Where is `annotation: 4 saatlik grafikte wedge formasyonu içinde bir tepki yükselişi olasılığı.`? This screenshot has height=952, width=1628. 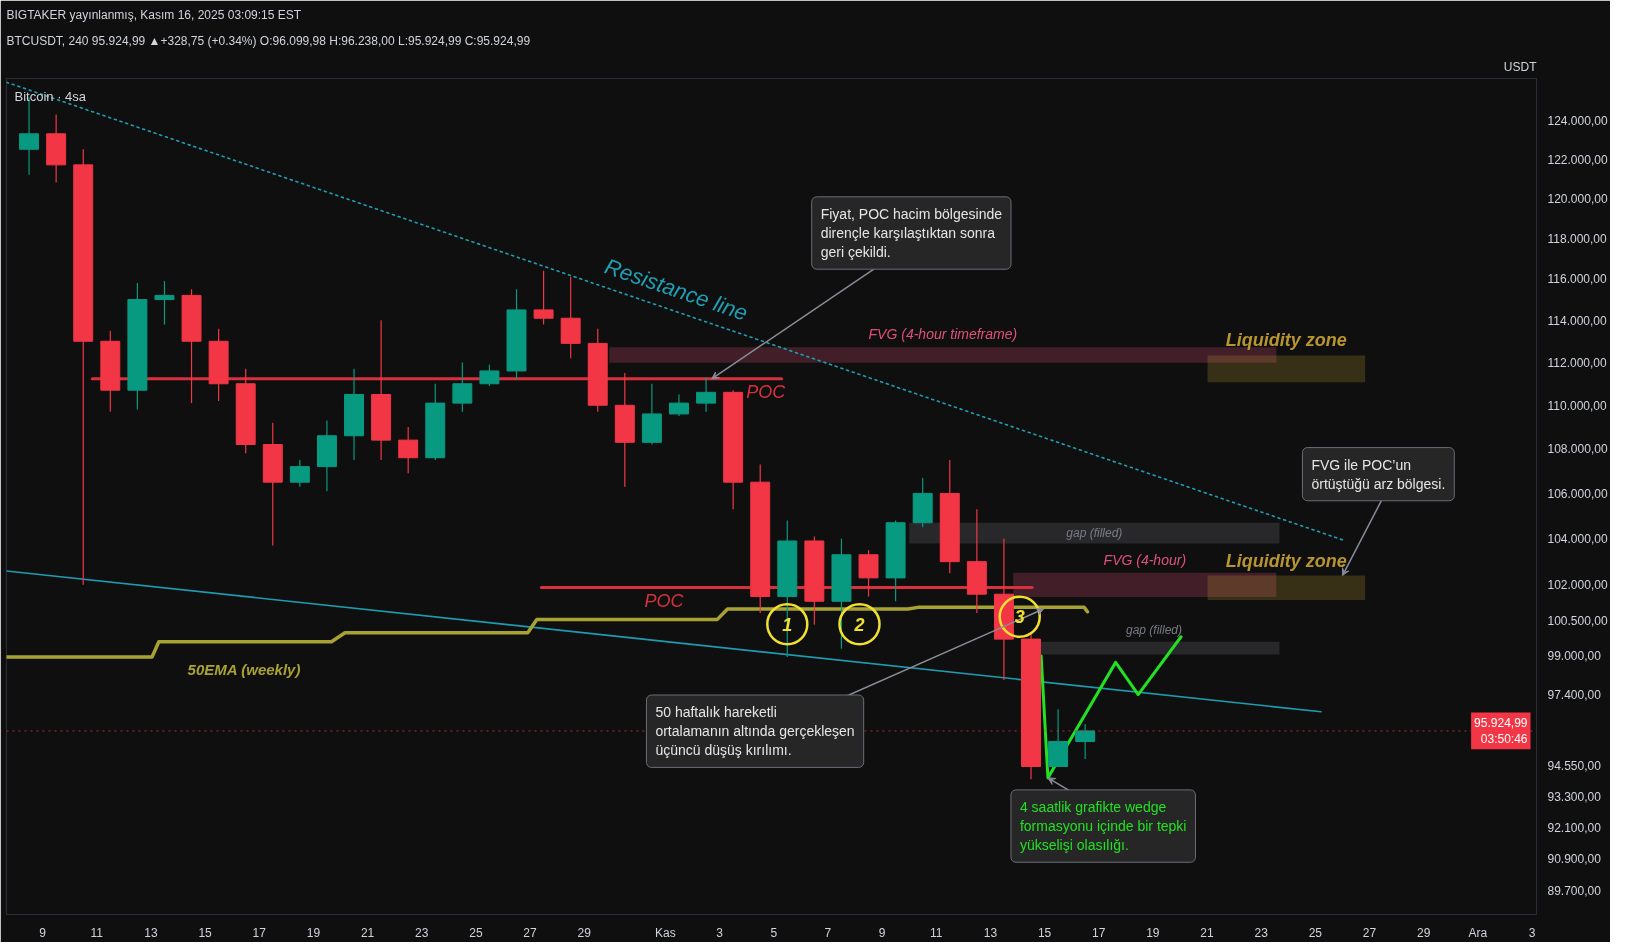
annotation: 4 saatlik grafikte wedge formasyonu içinde bir tepki yükselişi olasılığı. is located at coordinates (1103, 826).